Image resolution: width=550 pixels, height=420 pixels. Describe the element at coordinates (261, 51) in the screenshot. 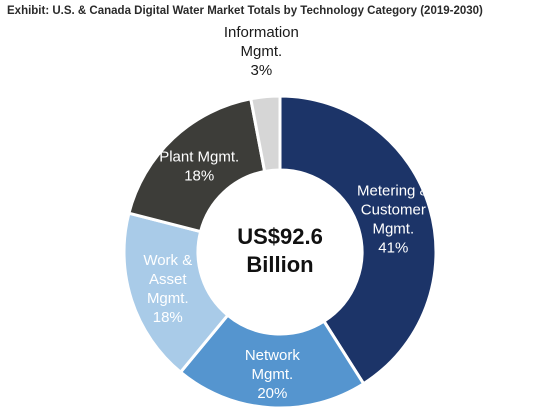

I see `slice-label: Information Mgmt. 3%` at that location.